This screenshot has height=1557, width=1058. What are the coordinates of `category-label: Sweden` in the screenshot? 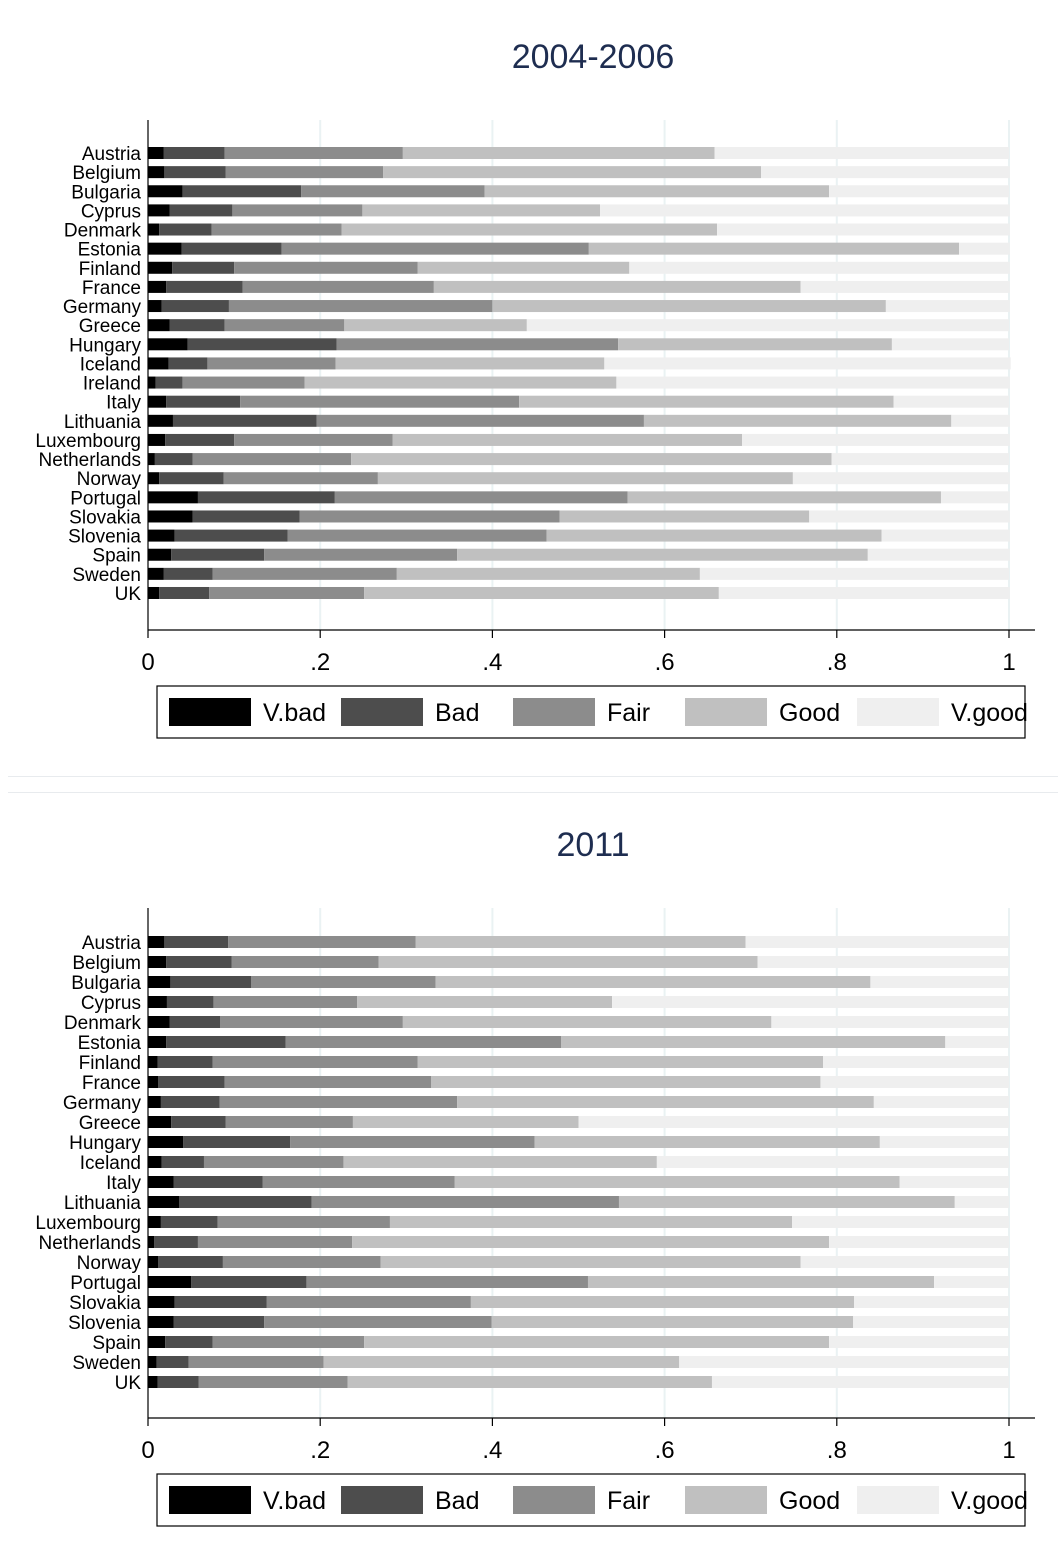 It's located at (106, 1363).